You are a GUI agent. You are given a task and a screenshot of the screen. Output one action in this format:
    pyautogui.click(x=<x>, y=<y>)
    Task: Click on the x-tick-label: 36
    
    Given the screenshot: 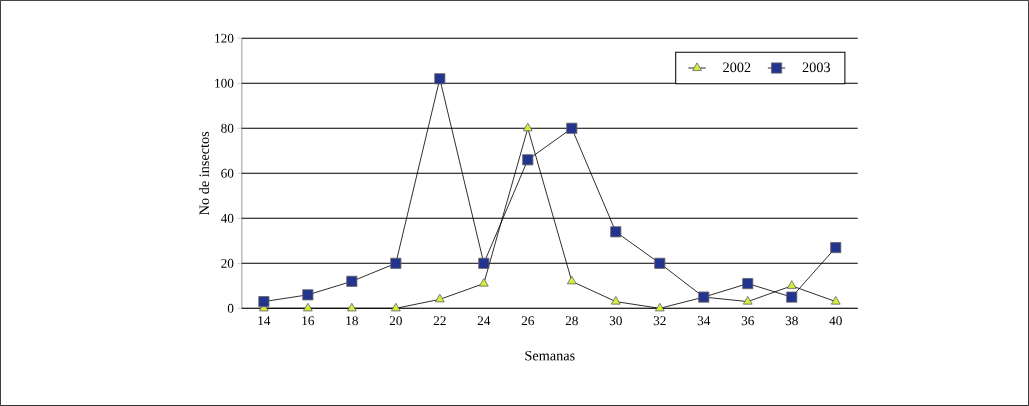 What is the action you would take?
    pyautogui.click(x=747, y=321)
    